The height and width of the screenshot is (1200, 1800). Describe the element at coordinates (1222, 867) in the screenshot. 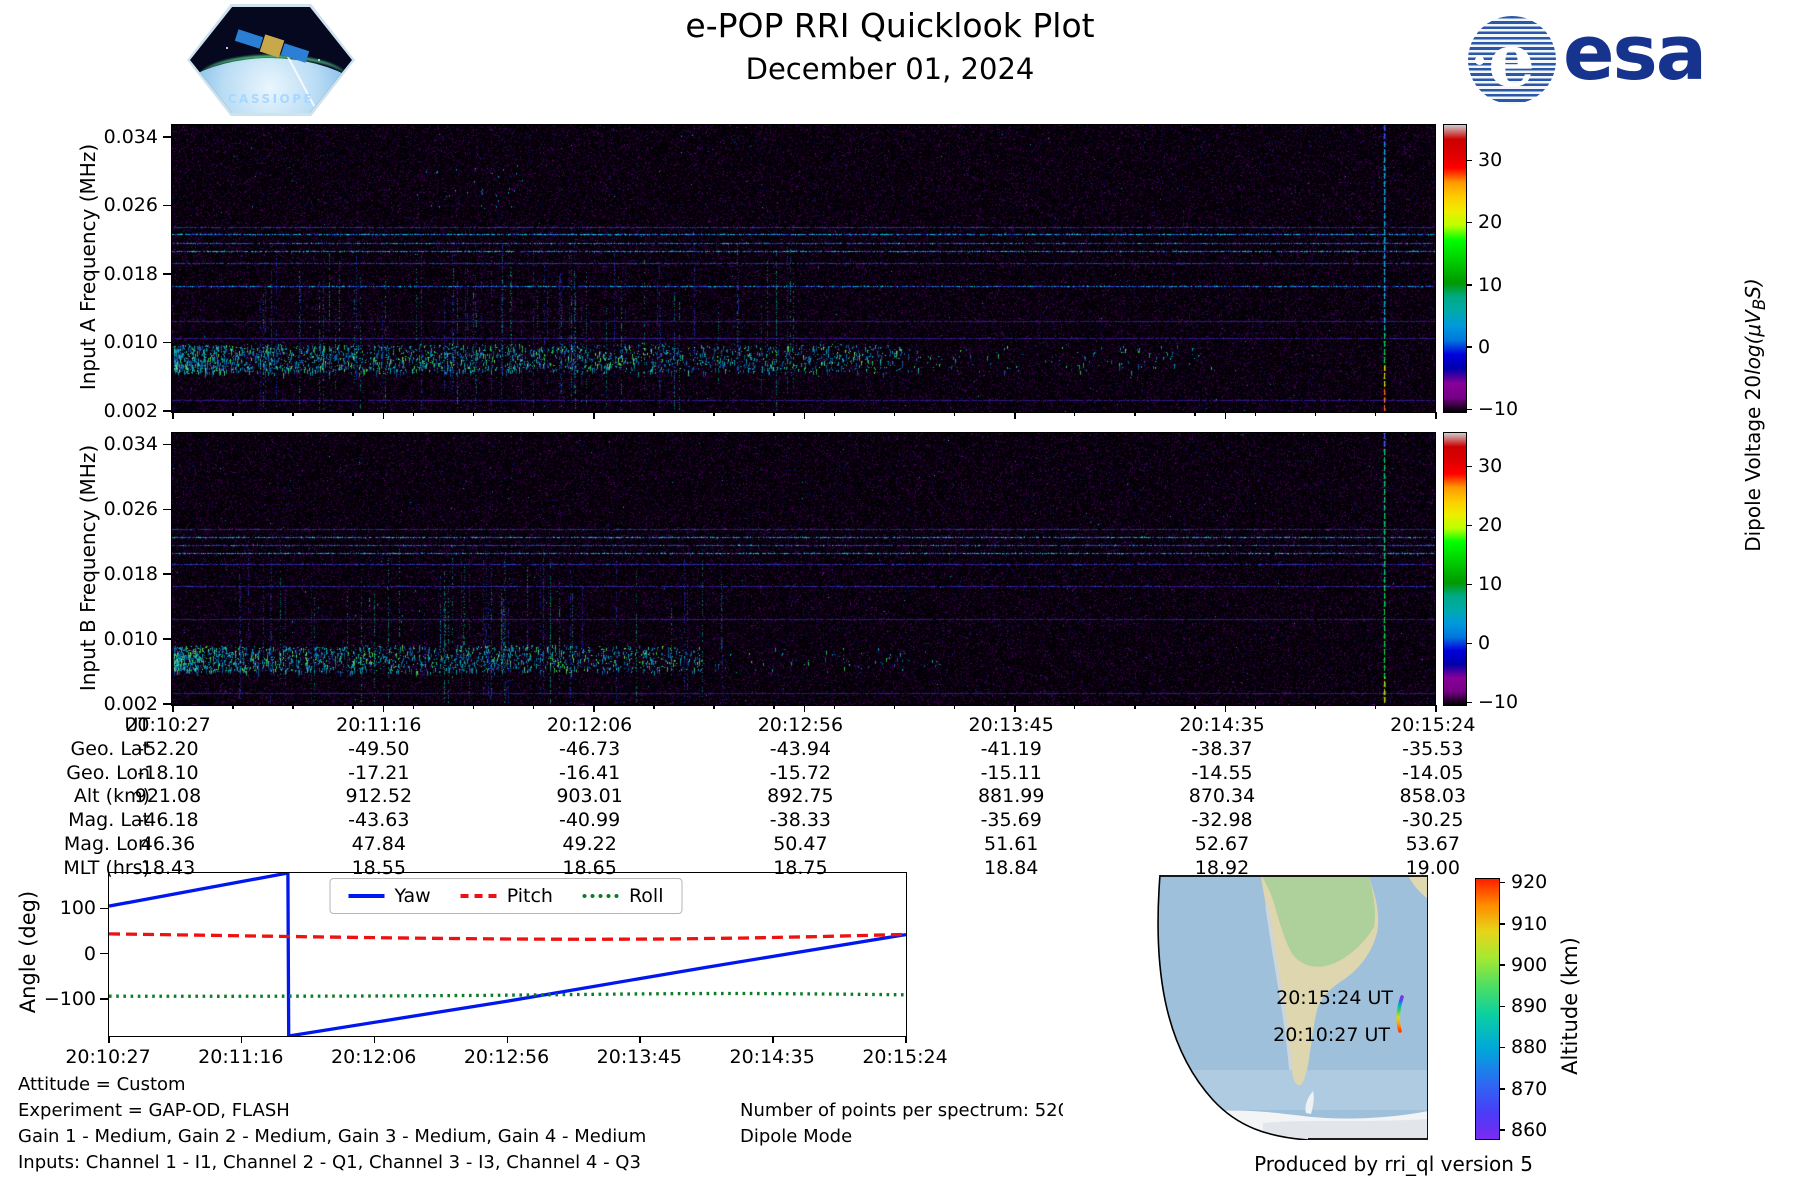

I see `ephemeris-value: 18.92` at that location.